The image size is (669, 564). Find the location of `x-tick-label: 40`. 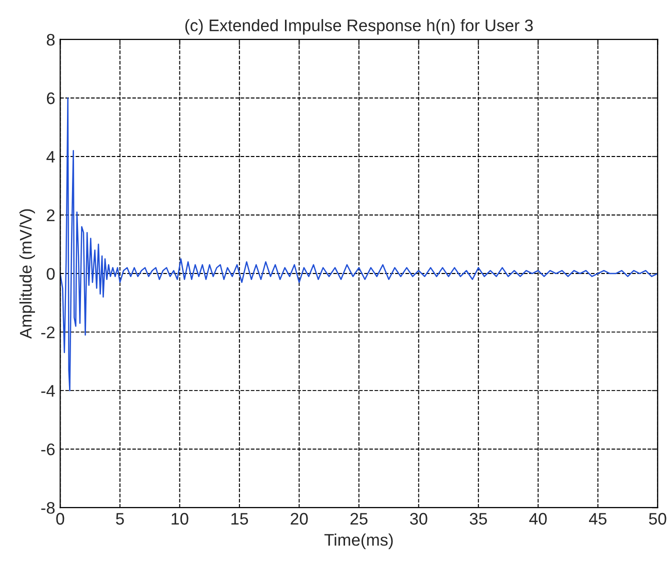

x-tick-label: 40 is located at coordinates (538, 518).